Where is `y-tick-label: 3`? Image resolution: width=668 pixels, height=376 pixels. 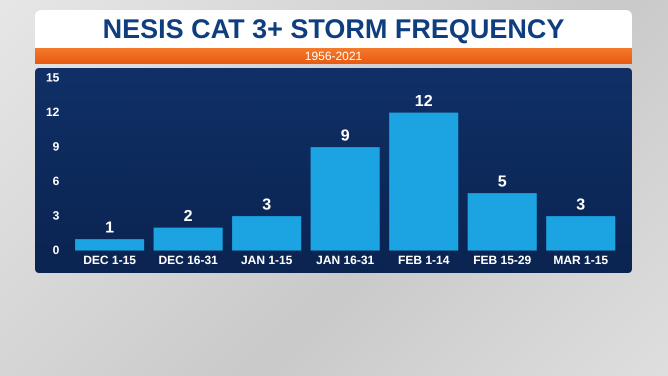 y-tick-label: 3 is located at coordinates (56, 215).